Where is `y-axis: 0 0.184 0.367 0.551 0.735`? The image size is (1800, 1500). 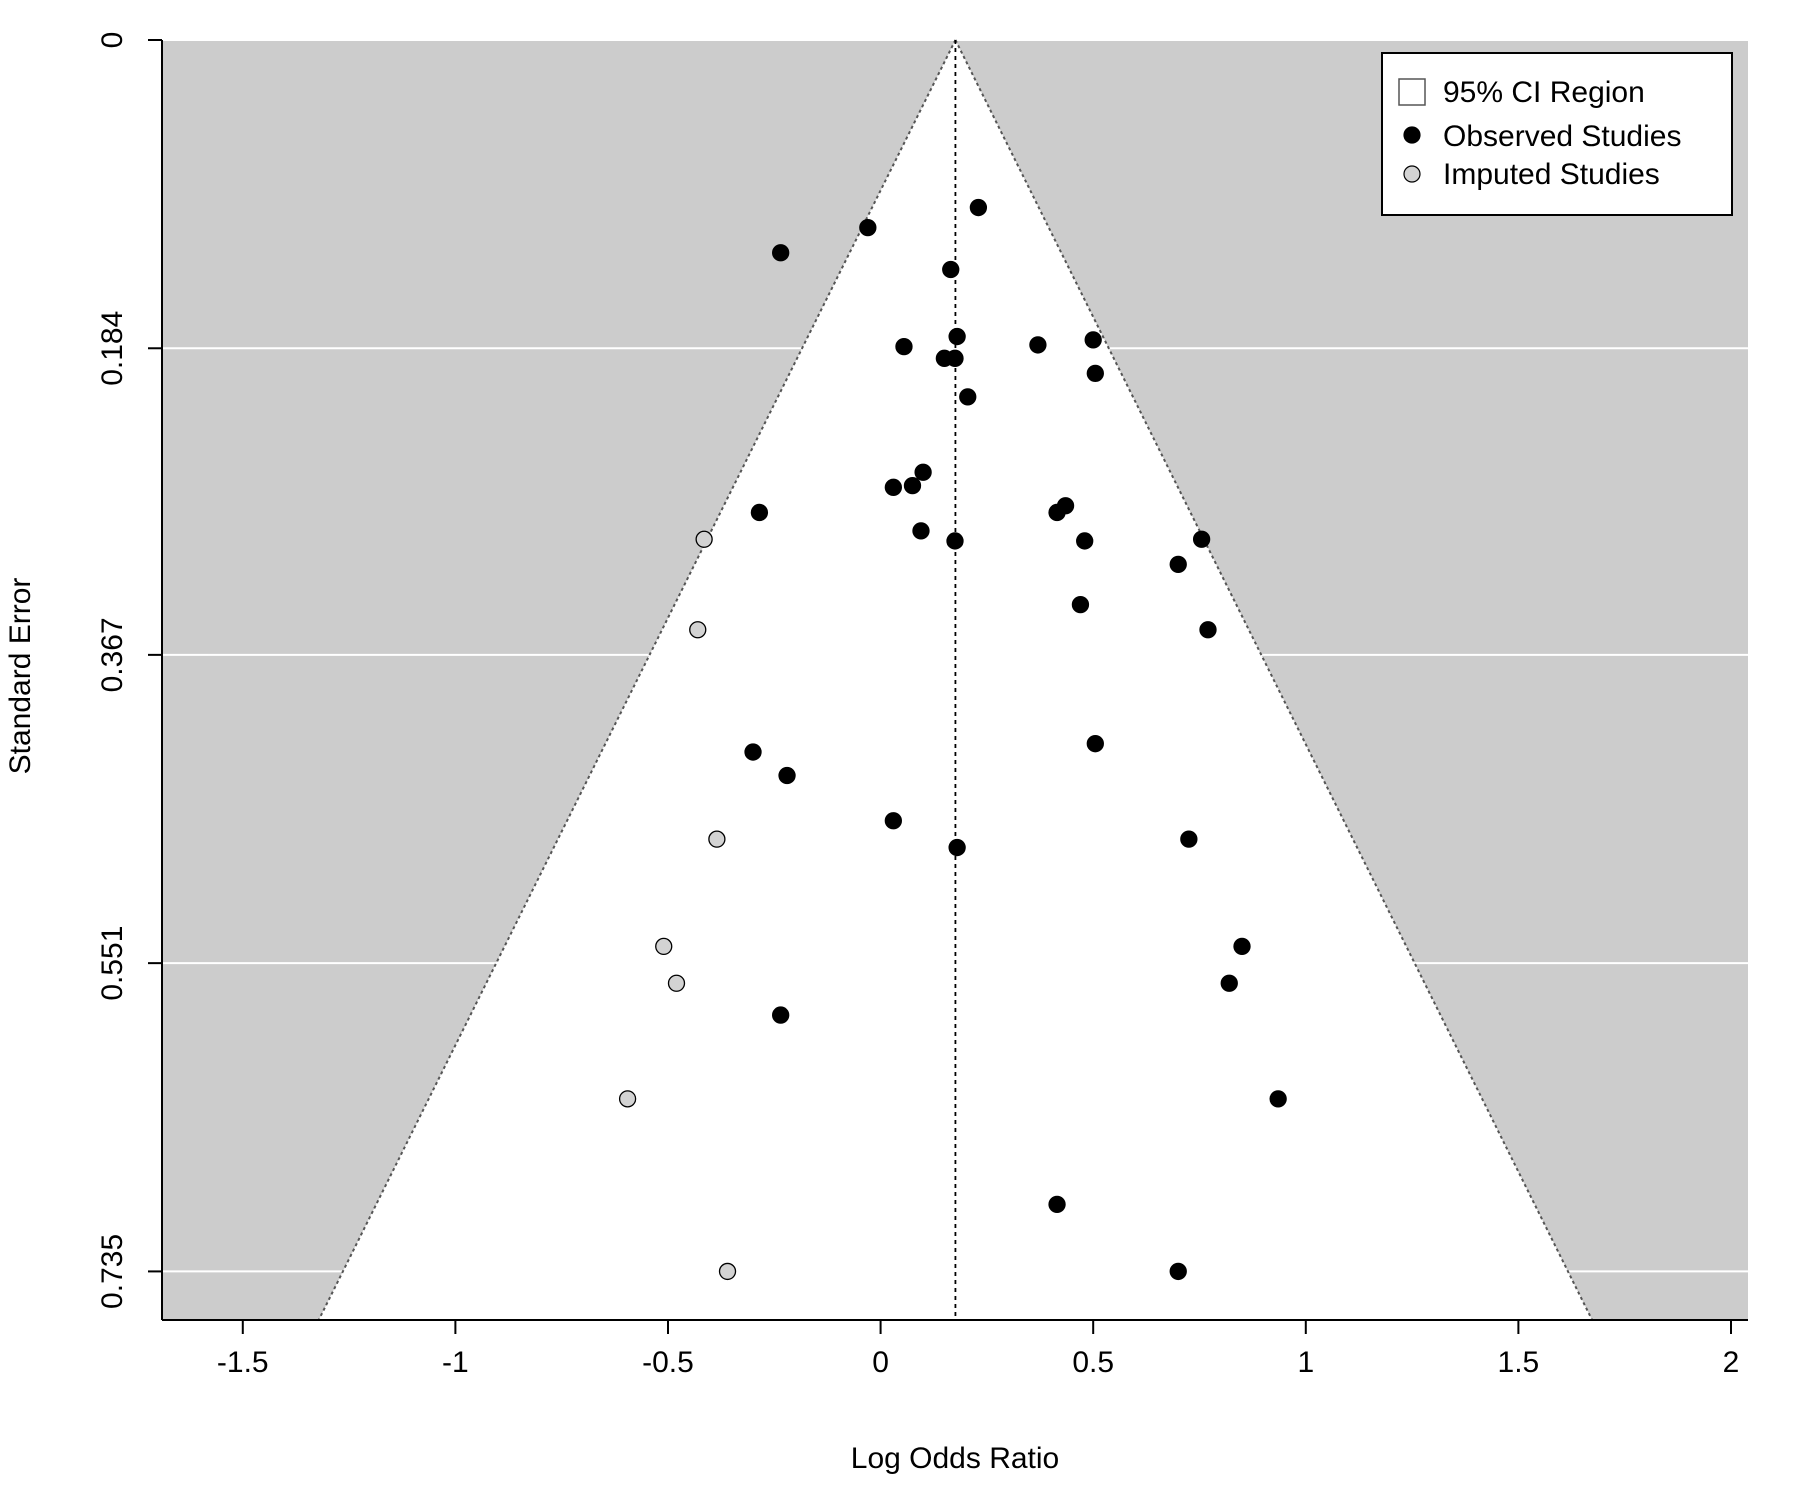
y-axis: 0 0.184 0.367 0.551 0.735 is located at coordinates (129, 676).